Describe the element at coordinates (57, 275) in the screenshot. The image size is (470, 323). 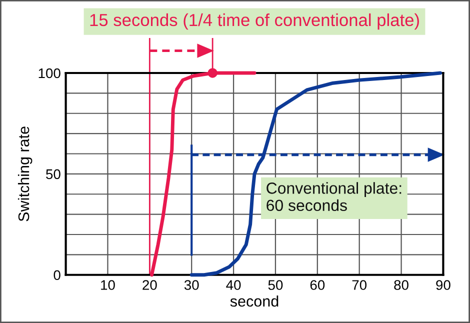
I see `y-tick-label: 0` at that location.